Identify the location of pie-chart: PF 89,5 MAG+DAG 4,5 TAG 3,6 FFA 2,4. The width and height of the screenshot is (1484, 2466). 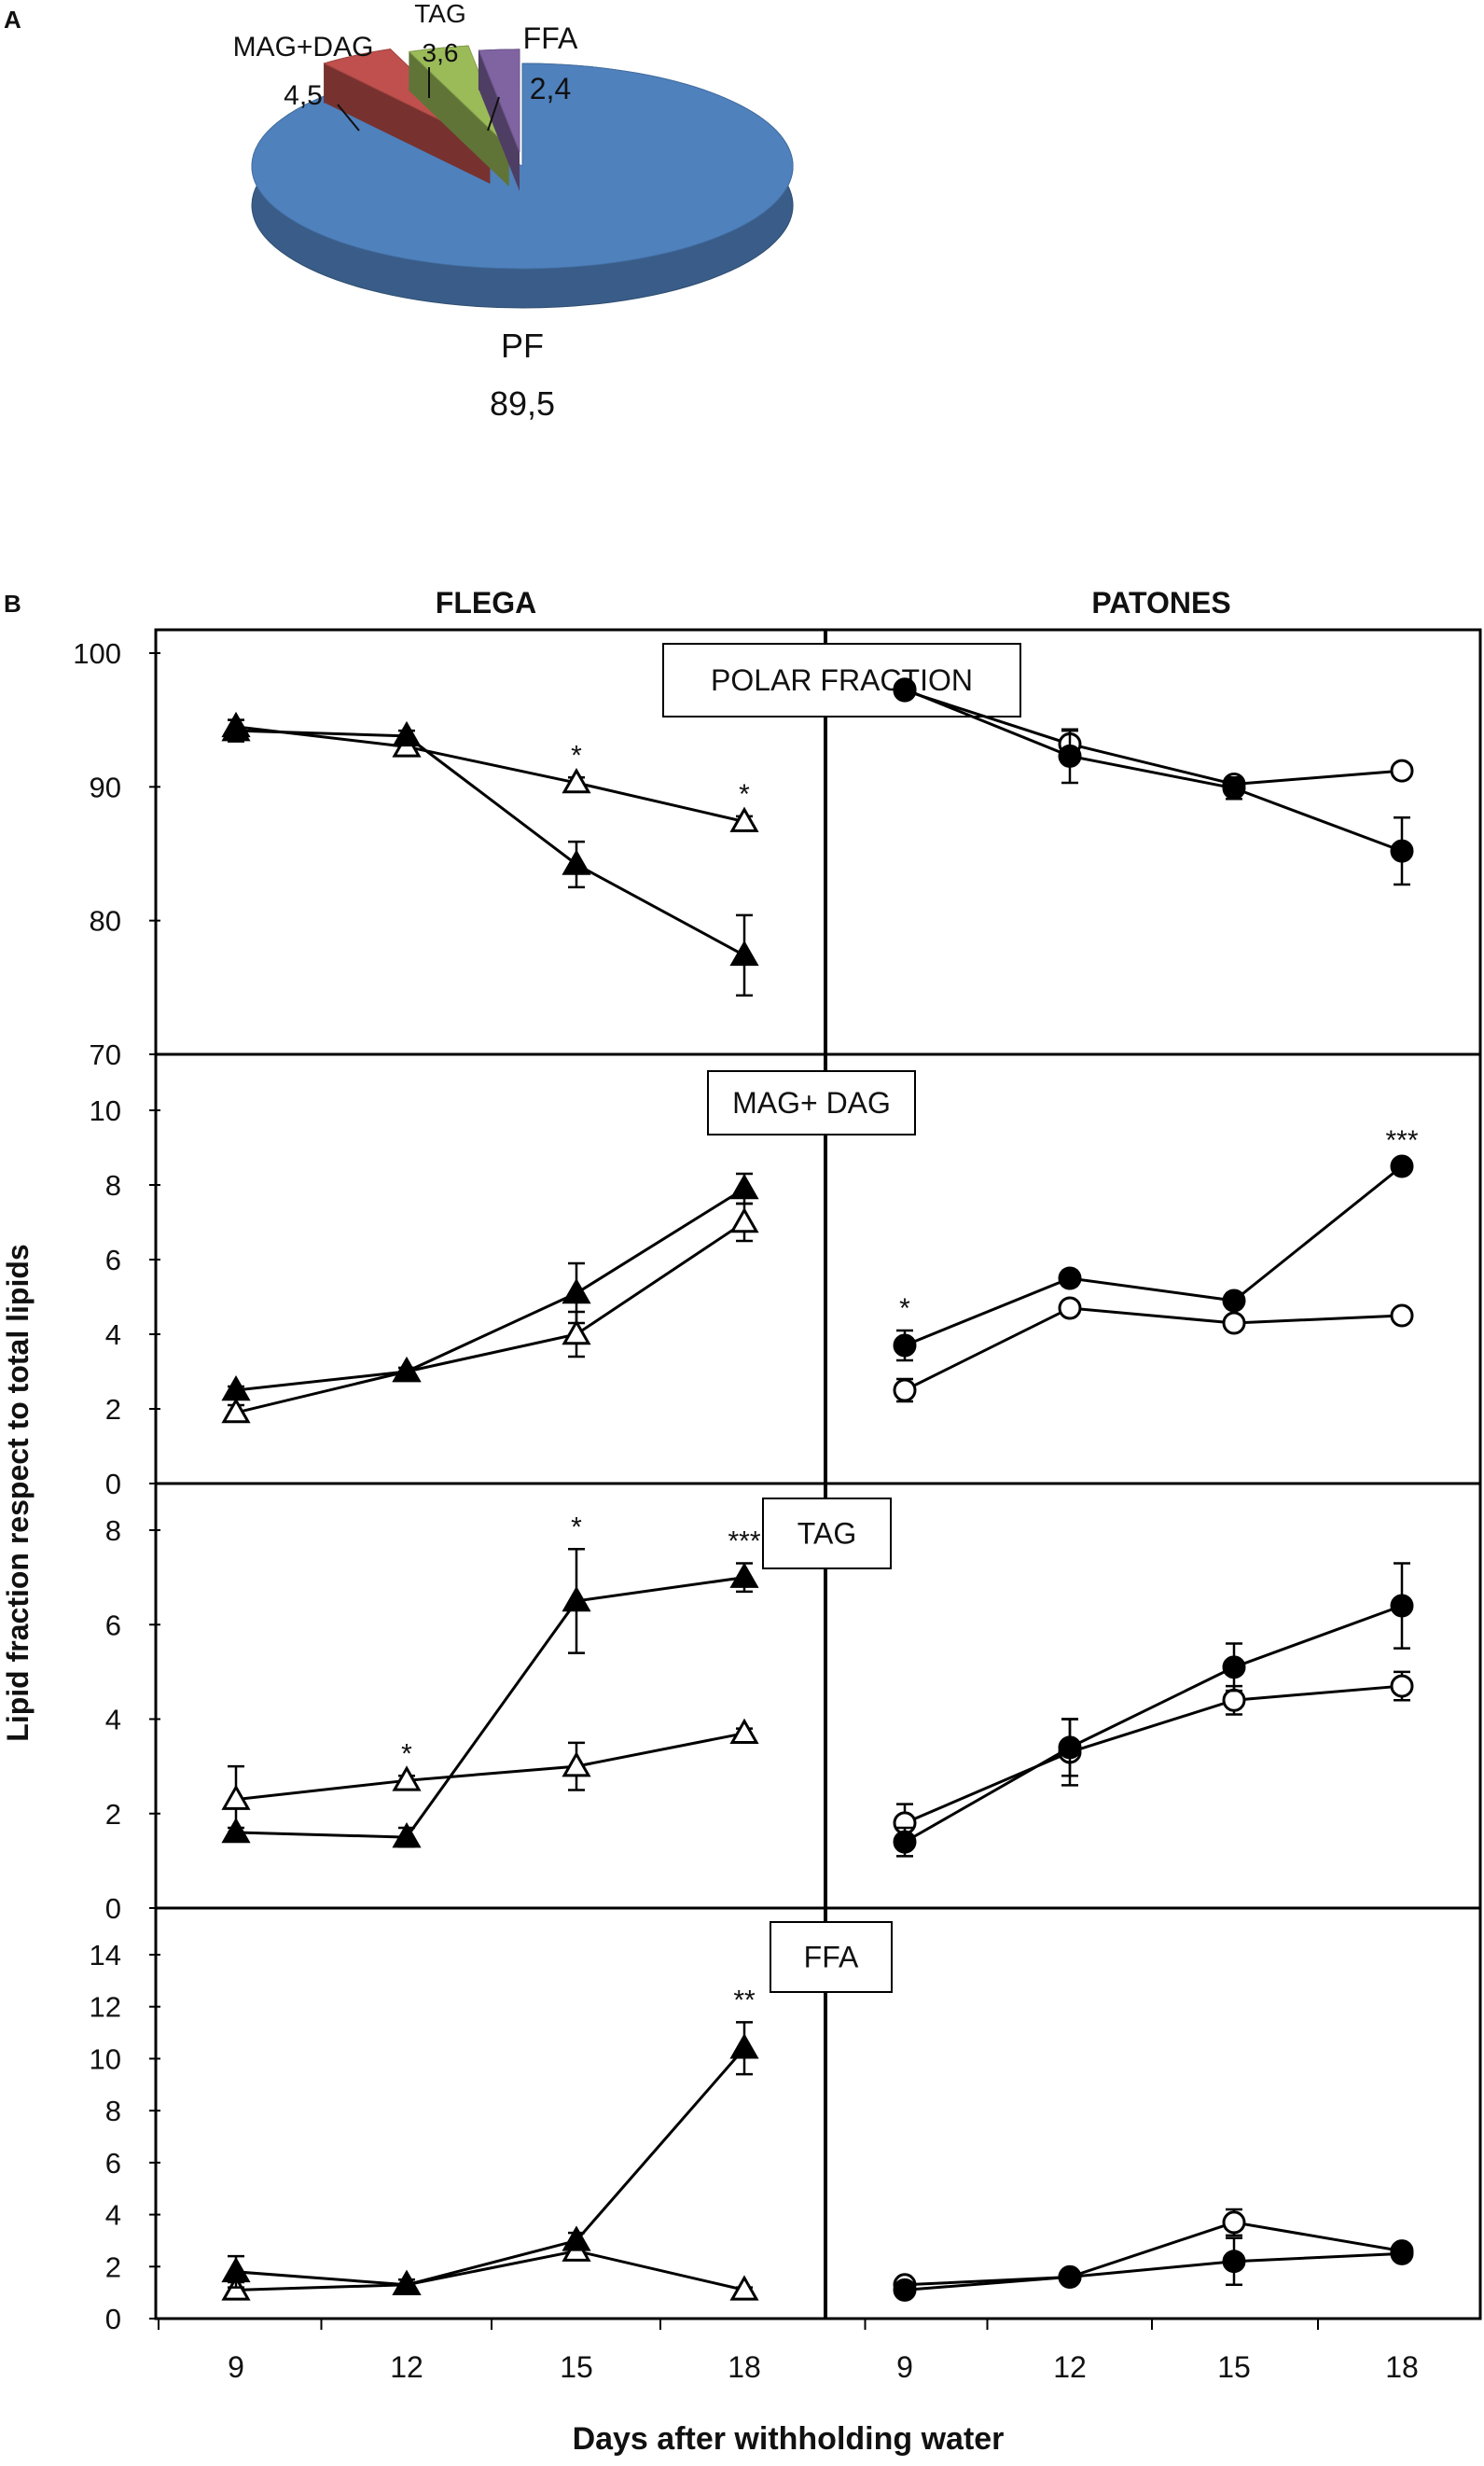
(513, 212).